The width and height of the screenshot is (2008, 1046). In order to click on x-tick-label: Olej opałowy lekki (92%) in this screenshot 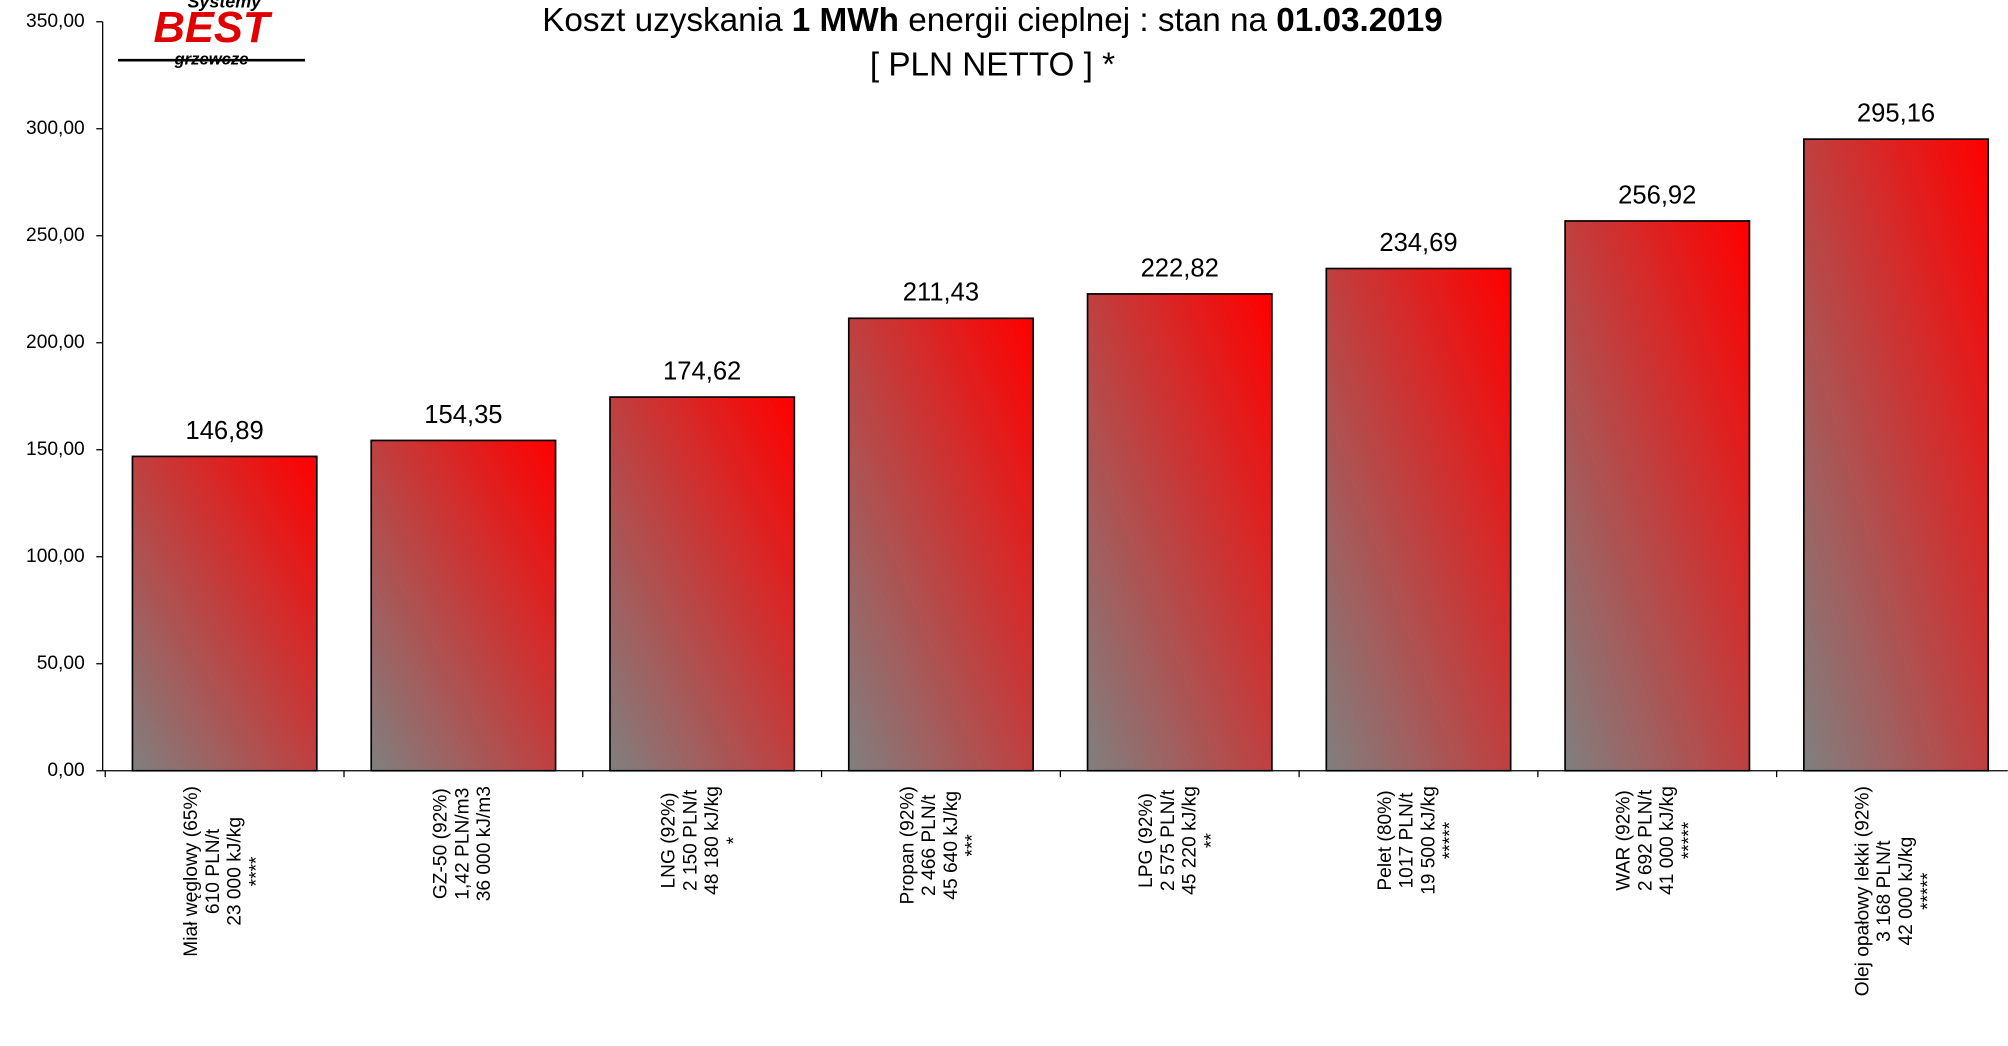, I will do `click(1862, 891)`.